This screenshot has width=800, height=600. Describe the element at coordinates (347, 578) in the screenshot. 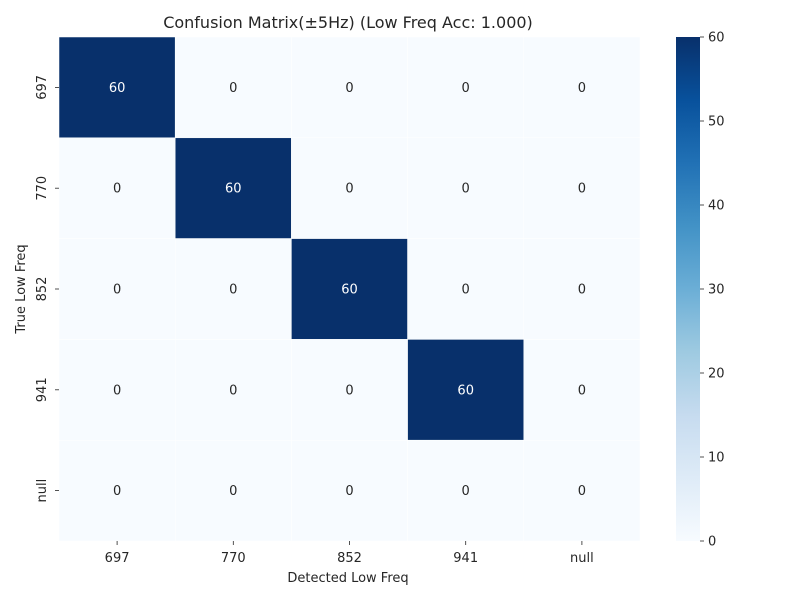

I see `x-axis-label: Detected Low Freq` at that location.